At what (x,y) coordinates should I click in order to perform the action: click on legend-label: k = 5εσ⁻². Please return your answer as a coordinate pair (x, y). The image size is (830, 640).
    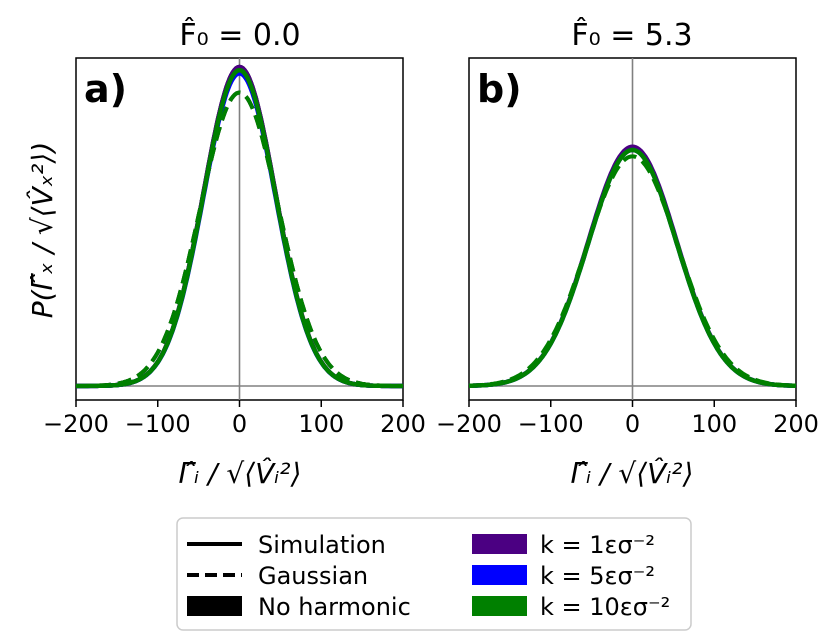
    Looking at the image, I should click on (597, 576).